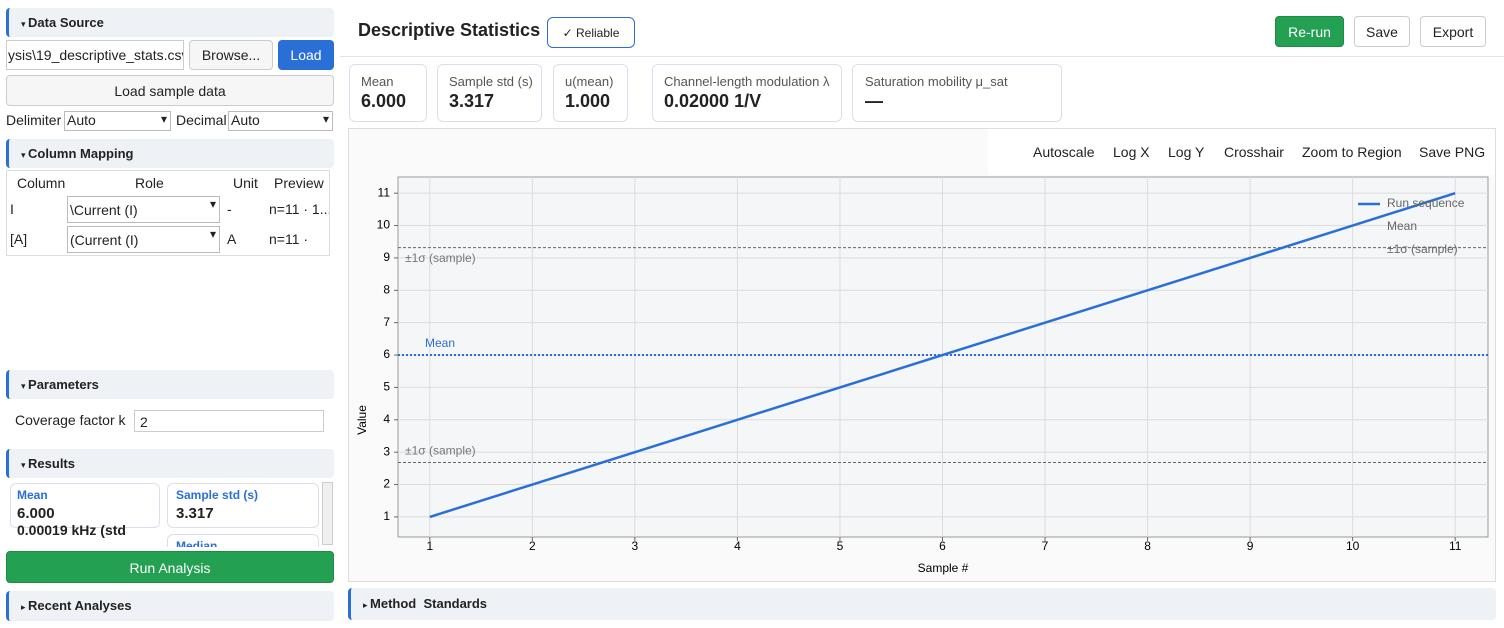  Describe the element at coordinates (386, 354) in the screenshot. I see `y-tick-label: 6` at that location.